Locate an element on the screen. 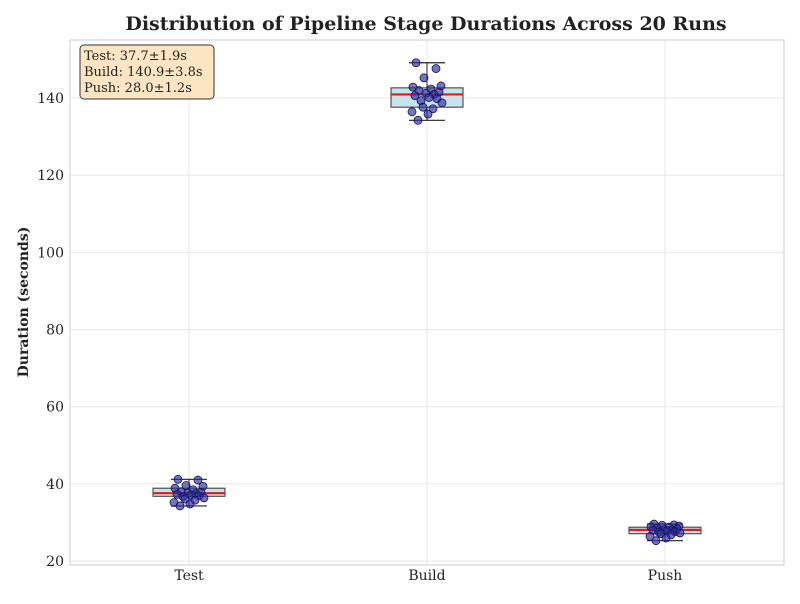 This screenshot has height=604, width=800. y-tick-label: 80 is located at coordinates (55, 331).